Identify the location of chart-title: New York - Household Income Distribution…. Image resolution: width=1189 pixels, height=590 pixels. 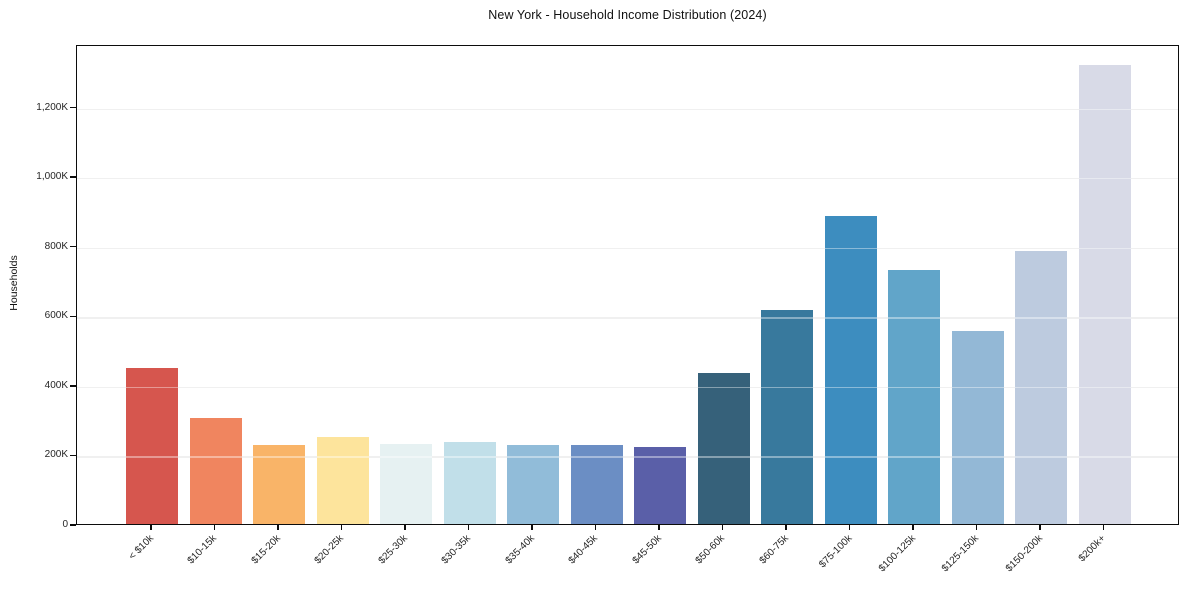
(627, 15).